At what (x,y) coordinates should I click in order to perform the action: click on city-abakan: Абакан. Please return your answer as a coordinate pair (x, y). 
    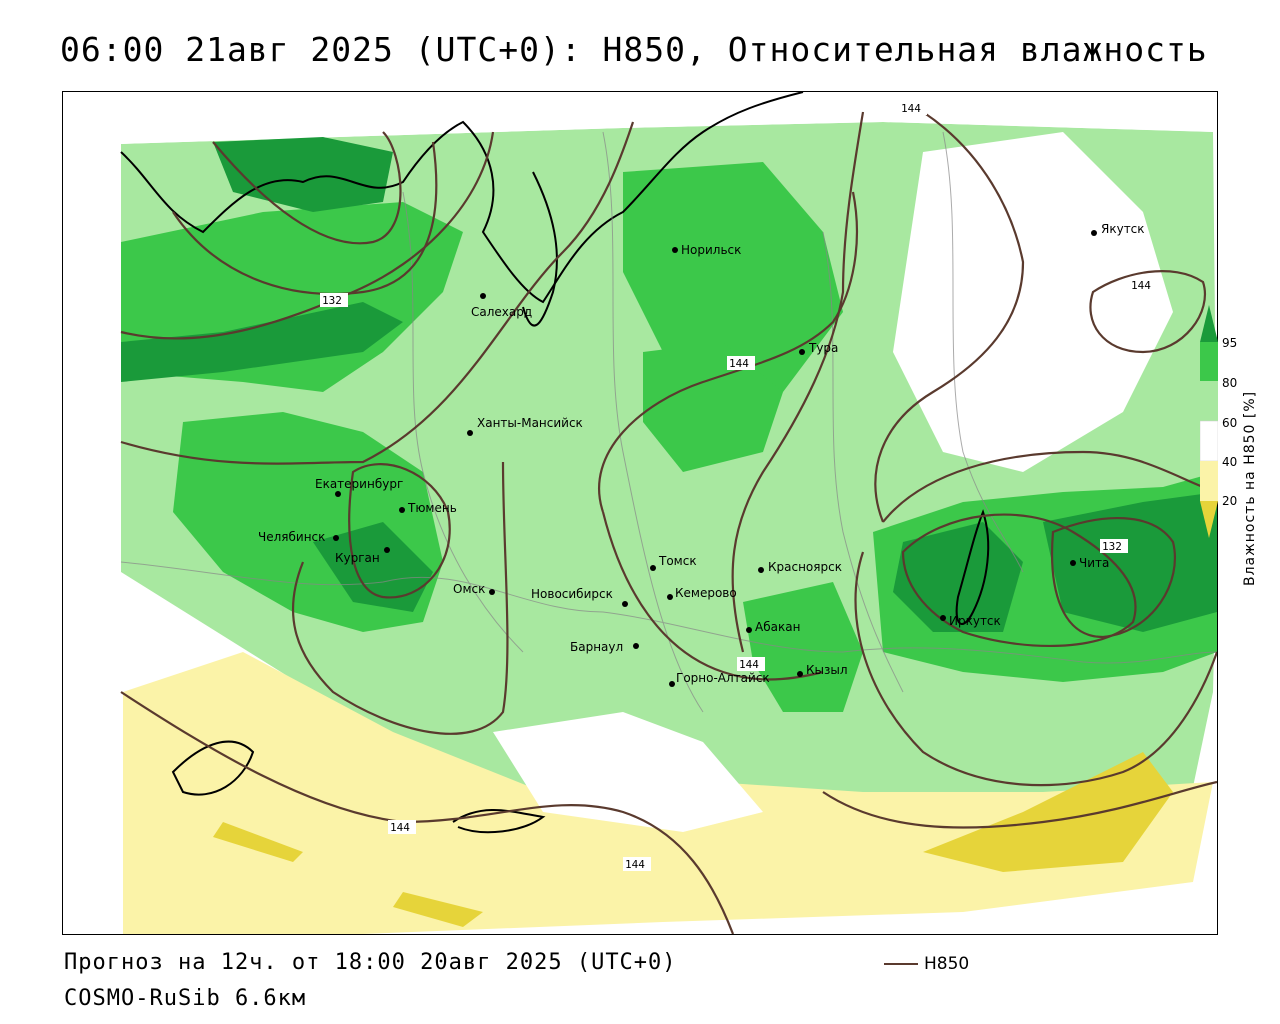
    Looking at the image, I should click on (773, 627).